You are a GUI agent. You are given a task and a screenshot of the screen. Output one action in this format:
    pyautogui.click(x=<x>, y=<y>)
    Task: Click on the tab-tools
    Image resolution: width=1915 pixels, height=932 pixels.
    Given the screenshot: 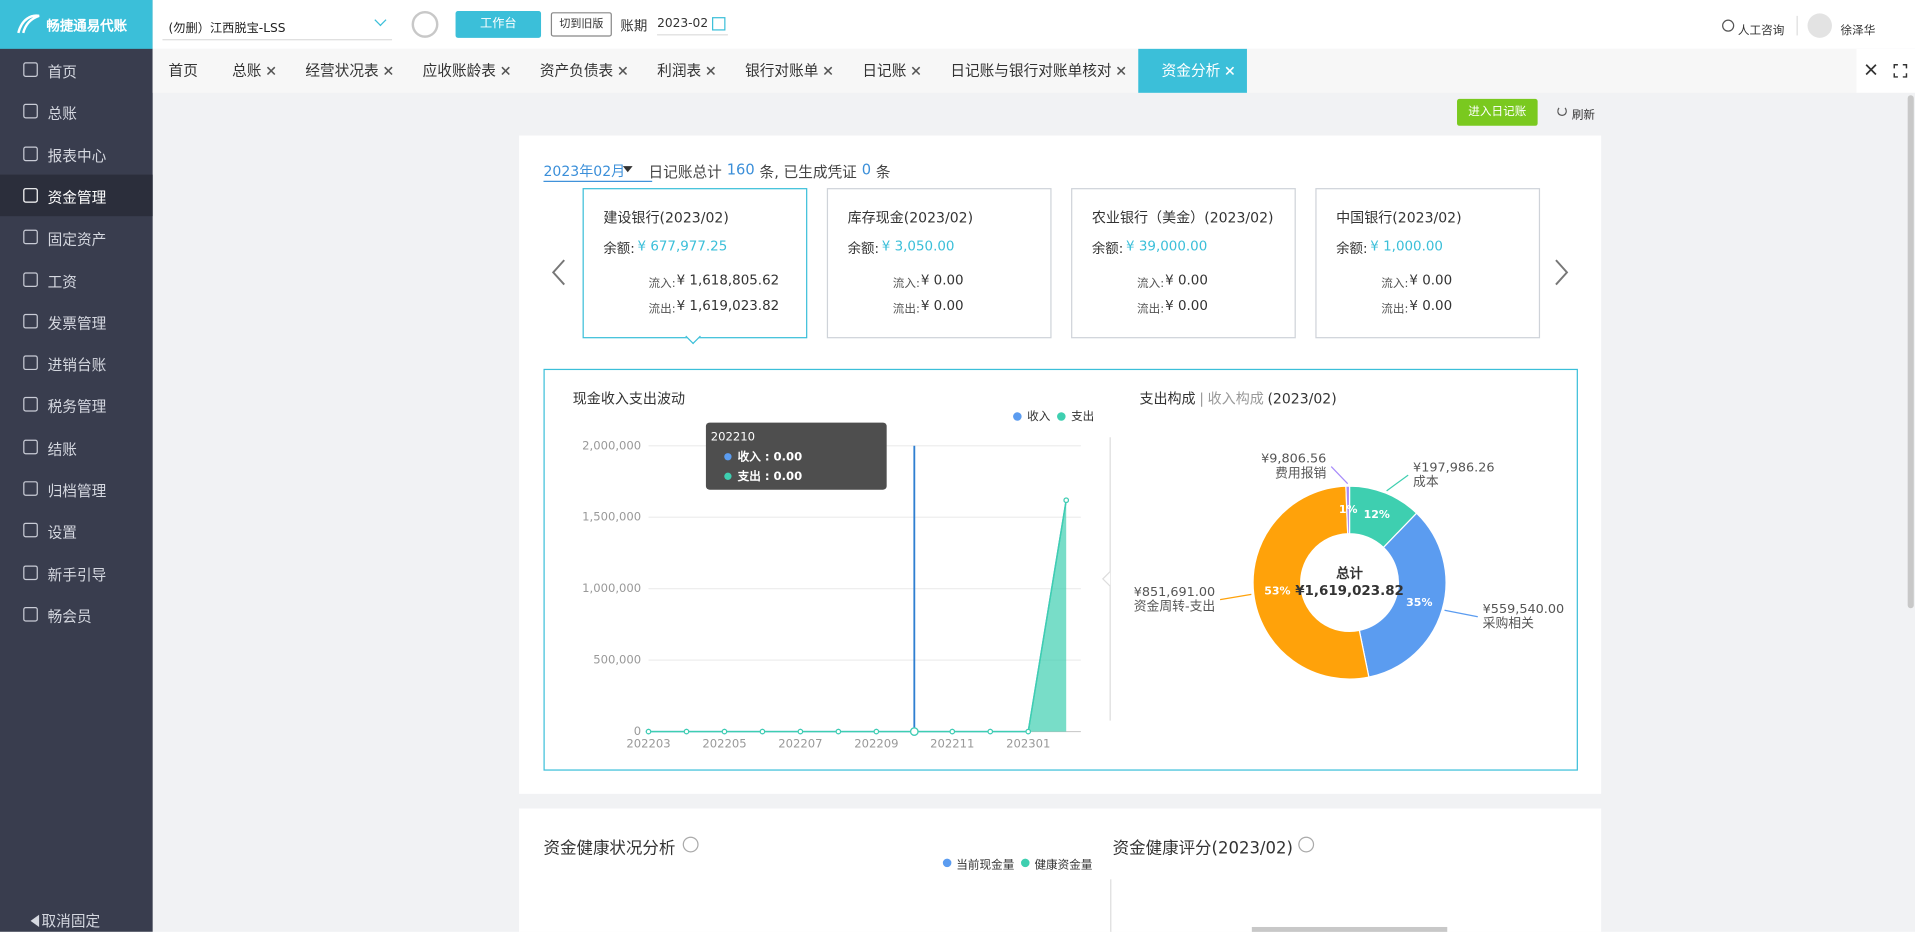 What is the action you would take?
    pyautogui.click(x=1885, y=70)
    